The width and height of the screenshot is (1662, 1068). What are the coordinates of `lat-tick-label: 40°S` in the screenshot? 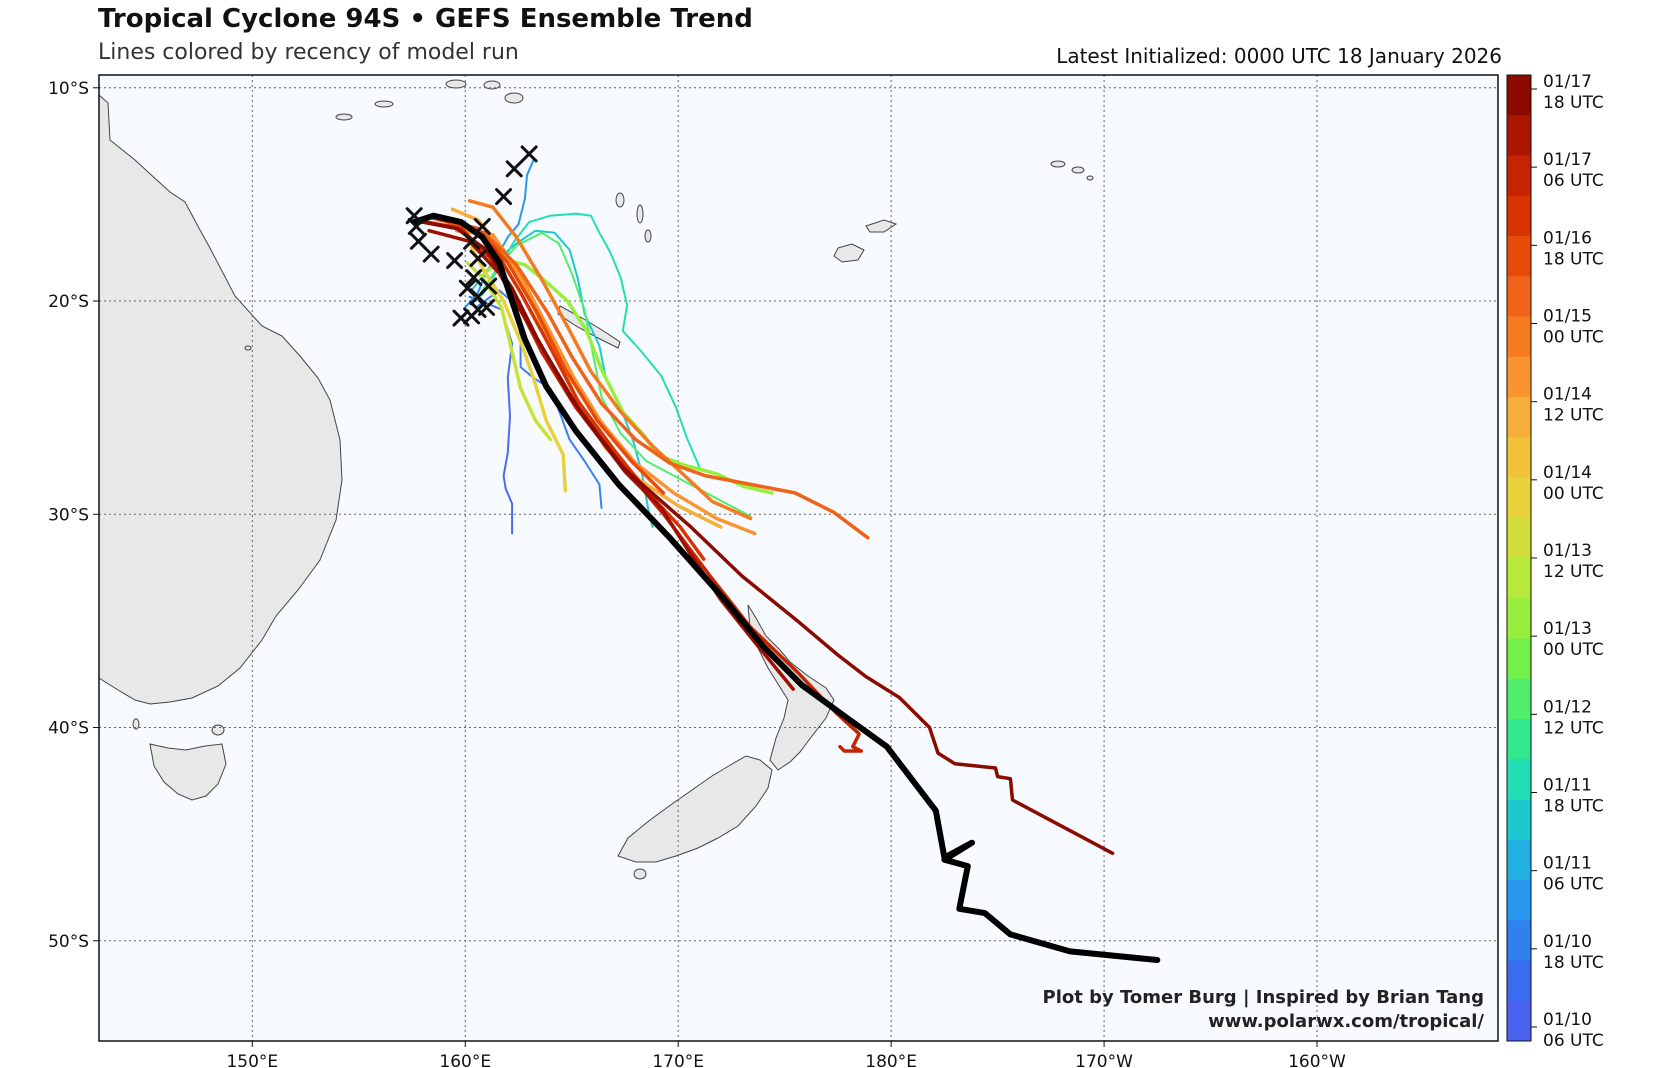 It's located at (68, 729).